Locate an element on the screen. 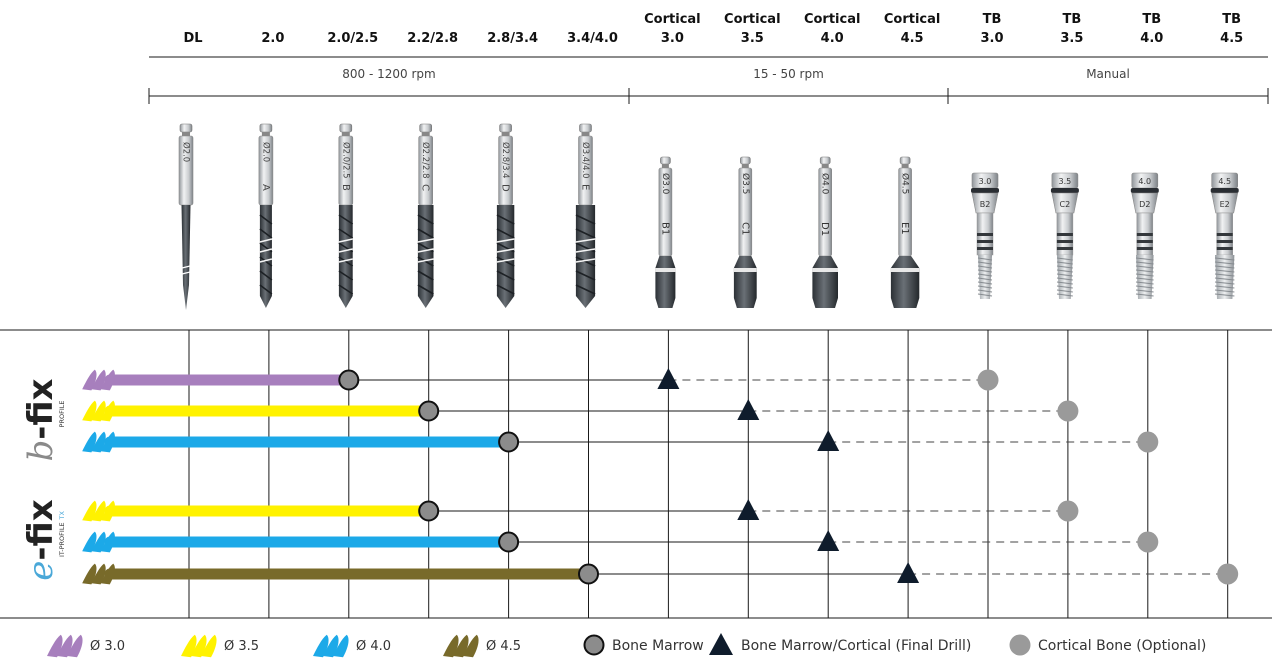 The width and height of the screenshot is (1272, 671). tool-body is located at coordinates (665, 282).